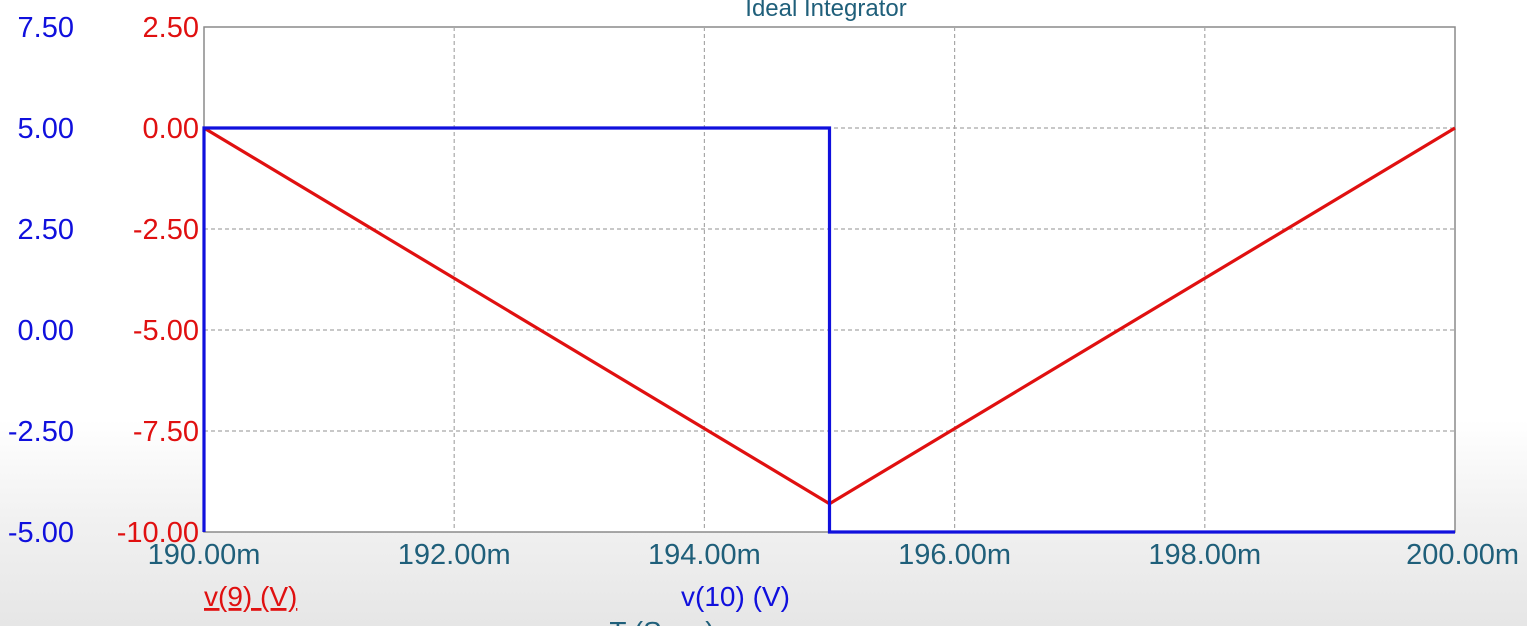  I want to click on x-tick-label: 198.00m, so click(1204, 555).